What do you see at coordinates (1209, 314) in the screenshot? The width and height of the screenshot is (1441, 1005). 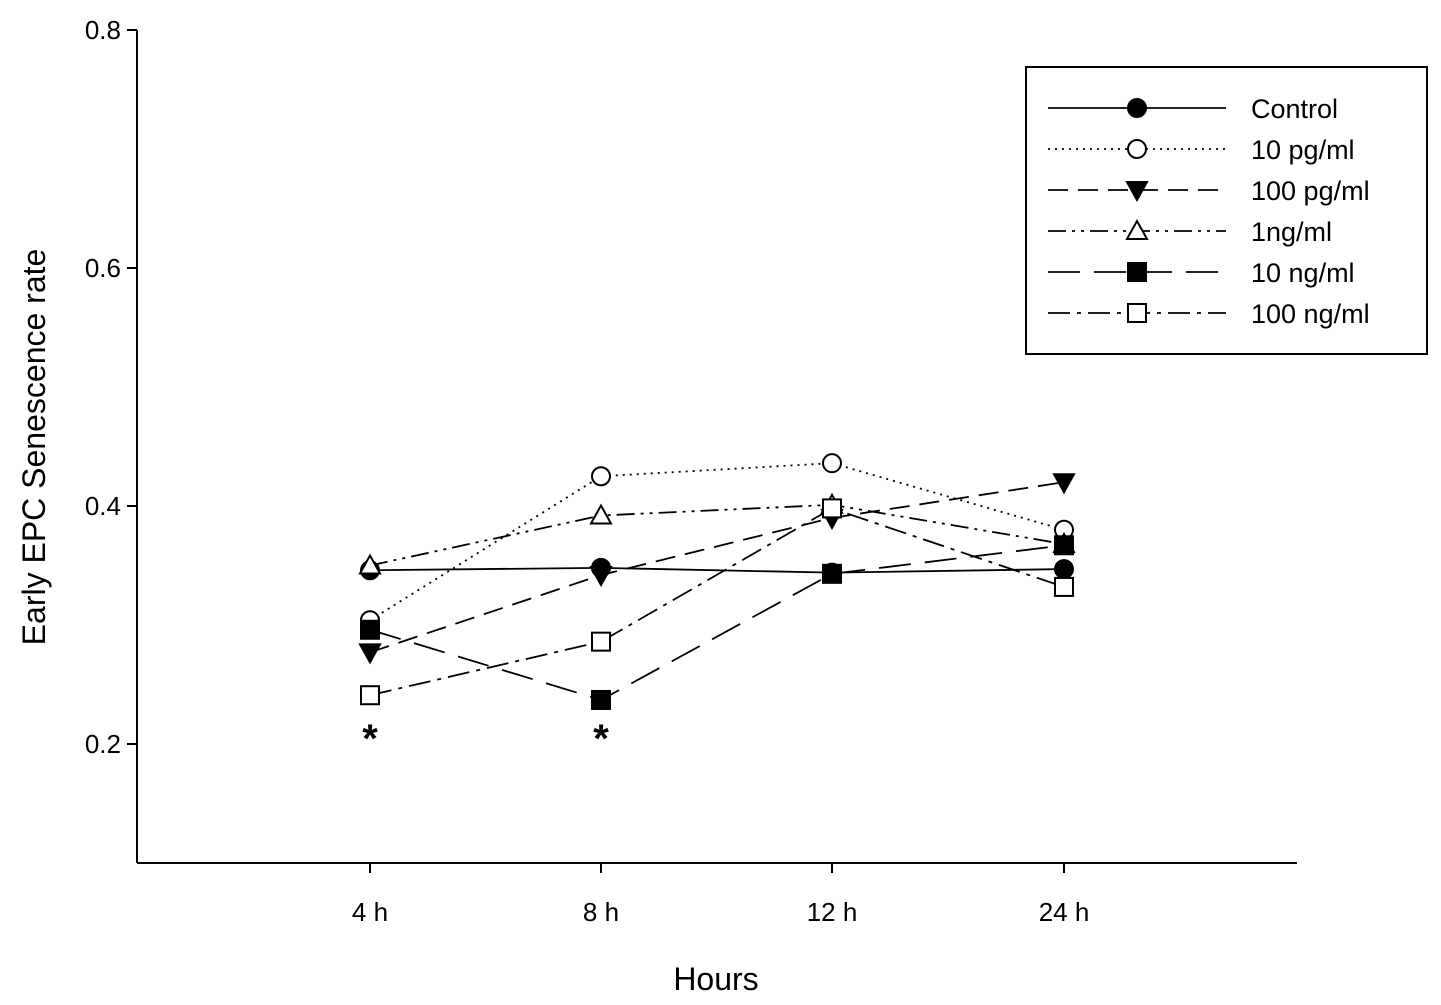 I see `legend-item: 100 ng/ml` at bounding box center [1209, 314].